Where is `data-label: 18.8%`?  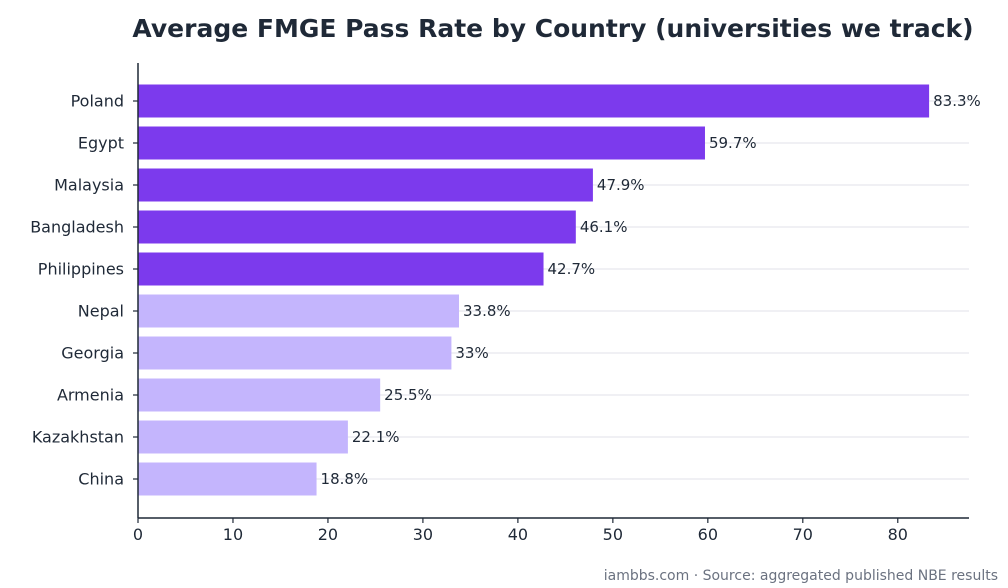 data-label: 18.8% is located at coordinates (345, 479).